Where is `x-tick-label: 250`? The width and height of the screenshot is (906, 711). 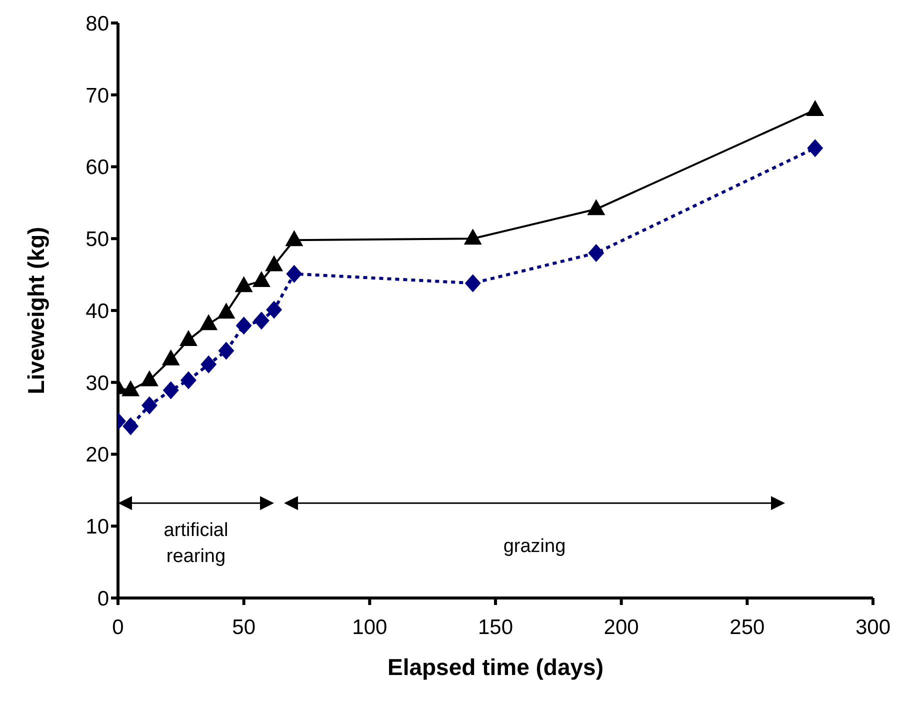 x-tick-label: 250 is located at coordinates (747, 627).